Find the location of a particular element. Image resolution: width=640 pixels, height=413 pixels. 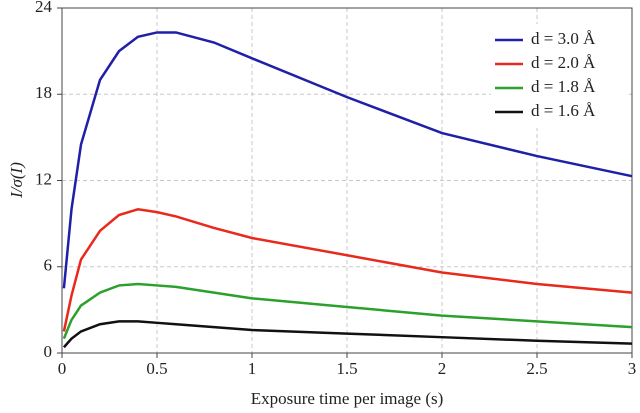

legend-box is located at coordinates (558, 76).